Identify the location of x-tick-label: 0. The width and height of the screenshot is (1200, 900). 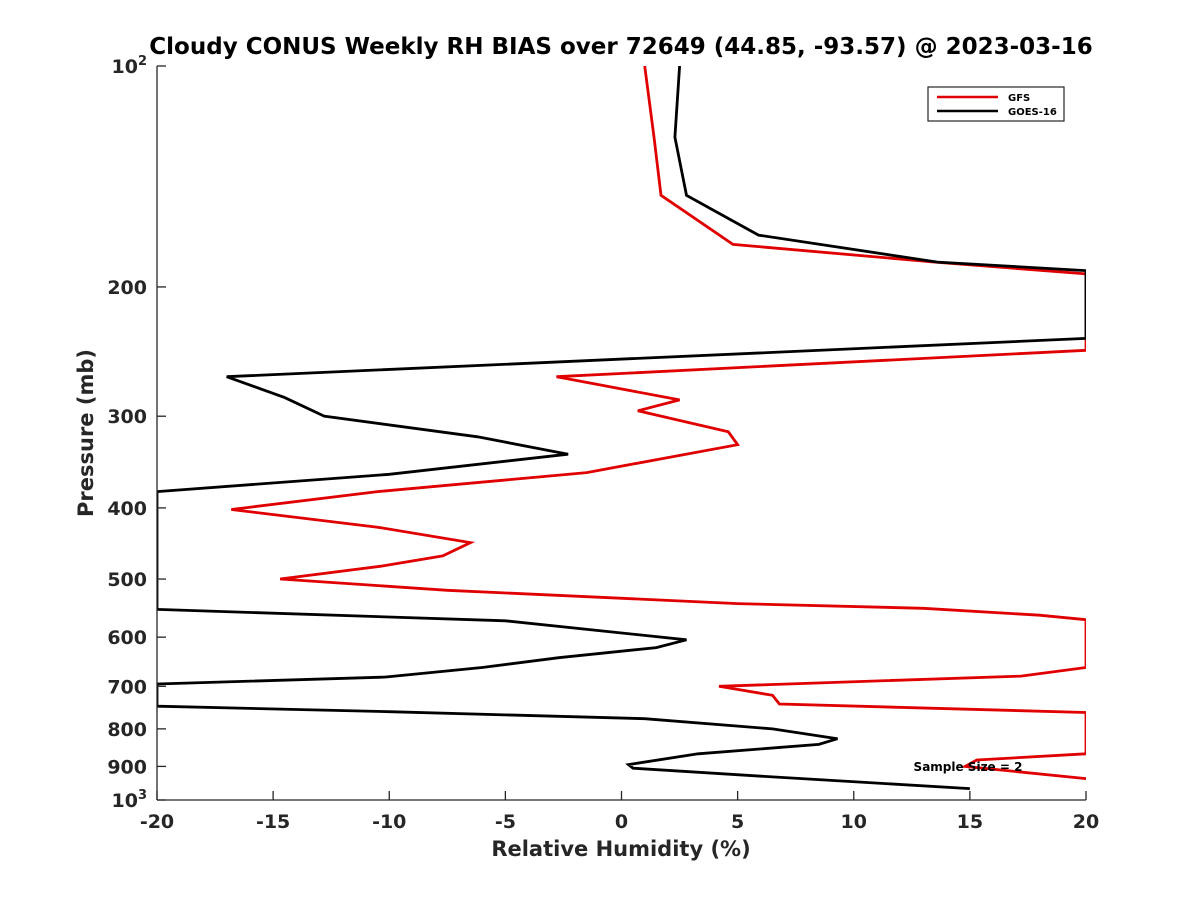
(621, 822).